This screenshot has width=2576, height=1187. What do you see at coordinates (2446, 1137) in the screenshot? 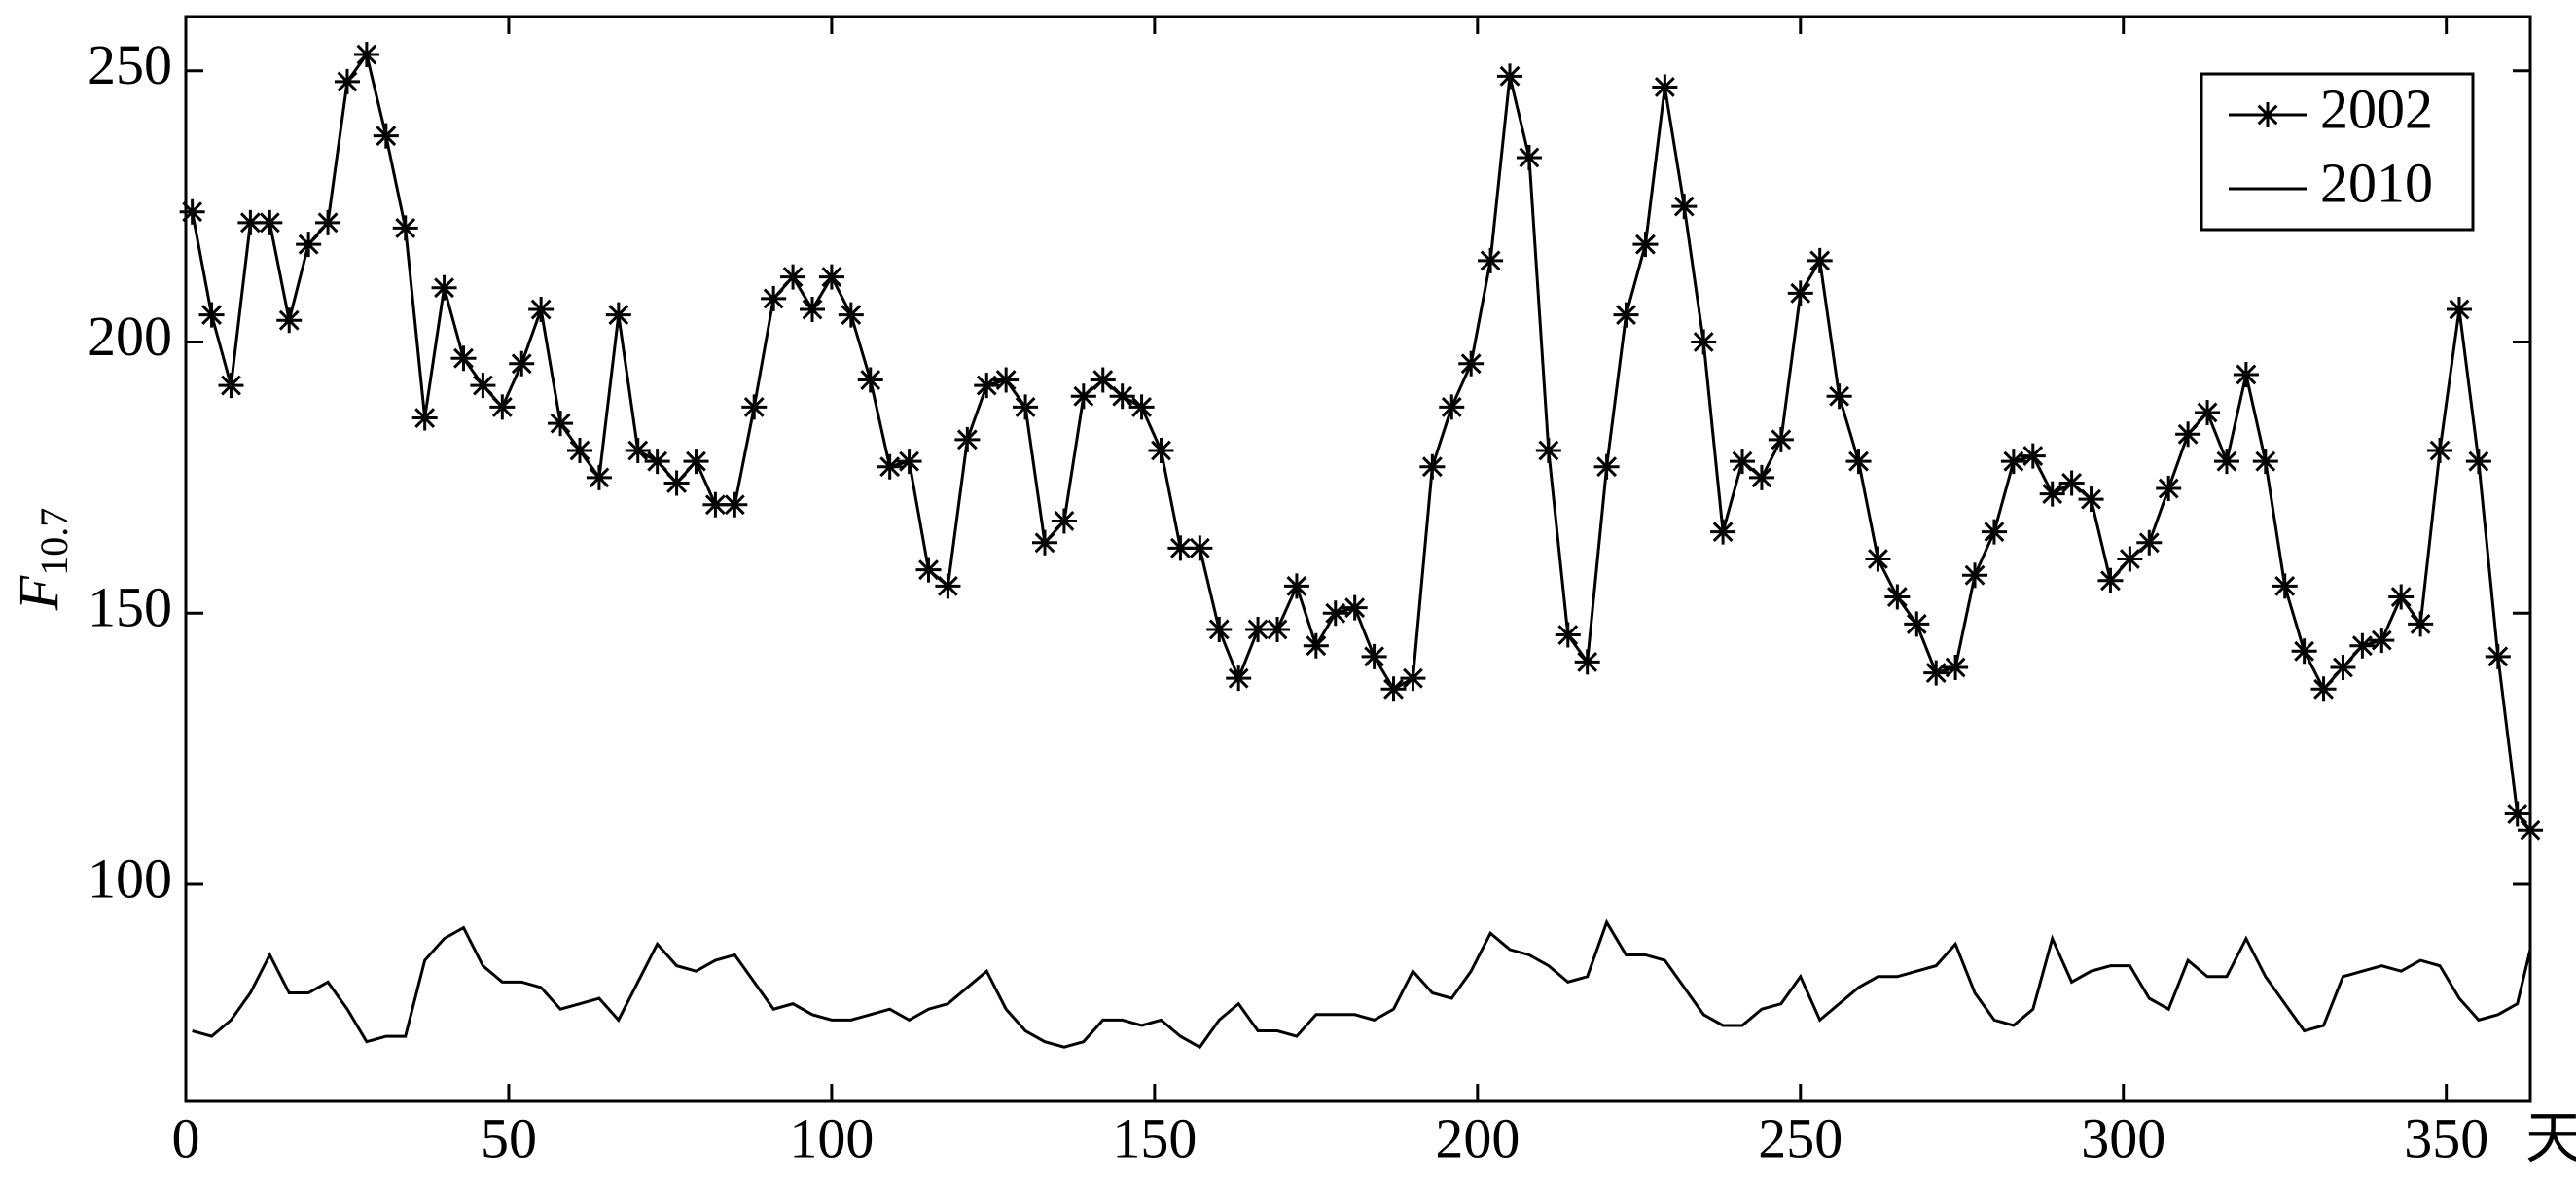
I see `x-tick-label: 350` at bounding box center [2446, 1137].